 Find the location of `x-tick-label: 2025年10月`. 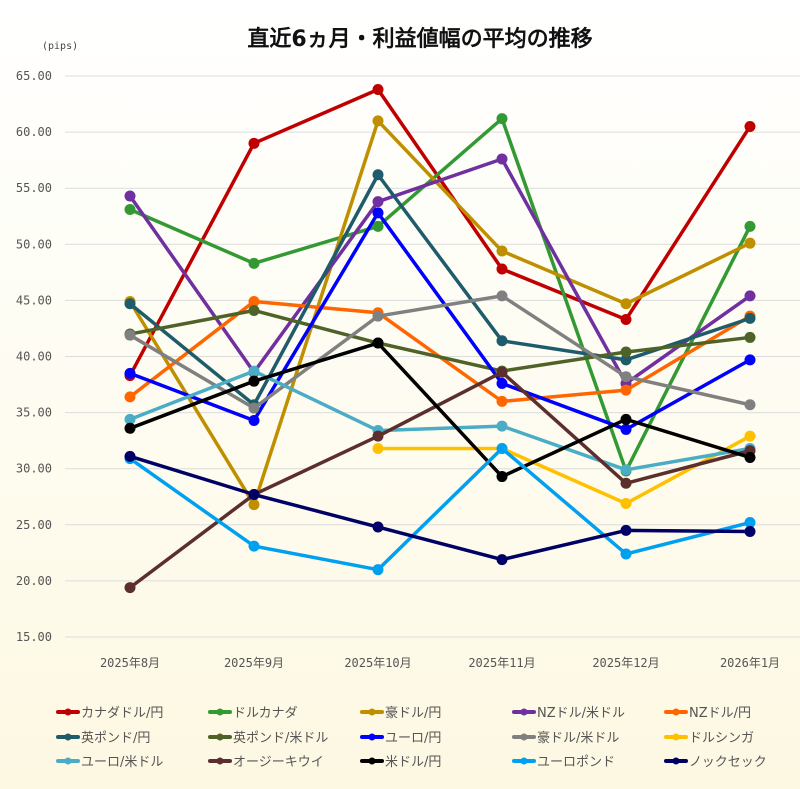

x-tick-label: 2025年10月 is located at coordinates (377, 663).